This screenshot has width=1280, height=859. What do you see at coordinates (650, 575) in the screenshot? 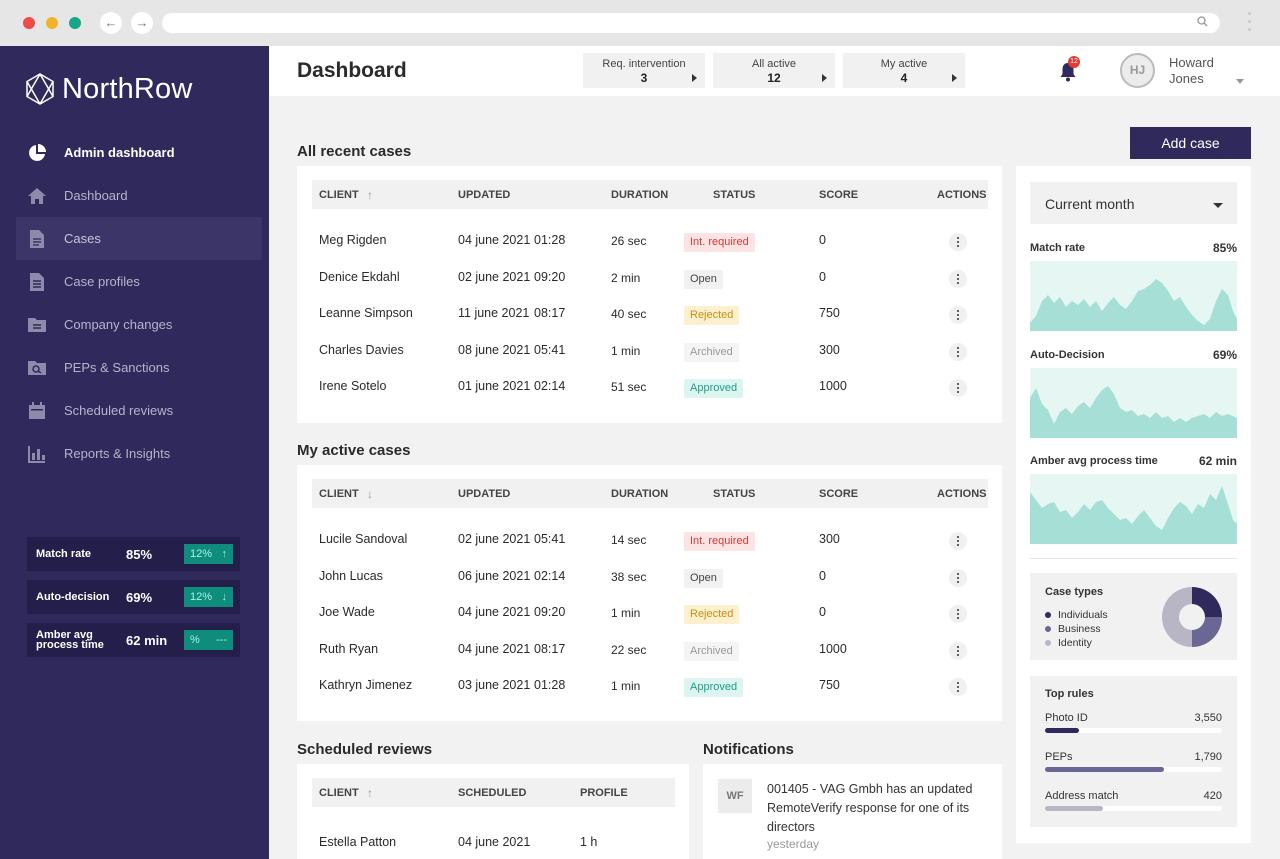
I see `table-row: John Lucas 06 june 2021 02:14 38 sec Open 0` at bounding box center [650, 575].